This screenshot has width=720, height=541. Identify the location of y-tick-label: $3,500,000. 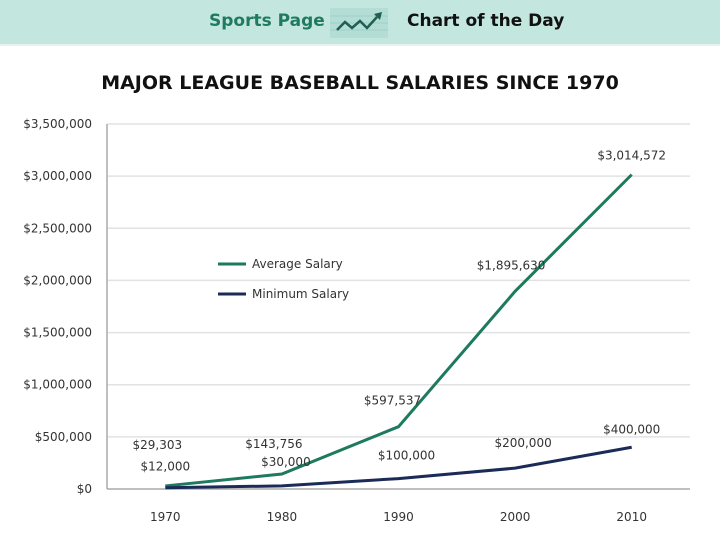
(57, 124).